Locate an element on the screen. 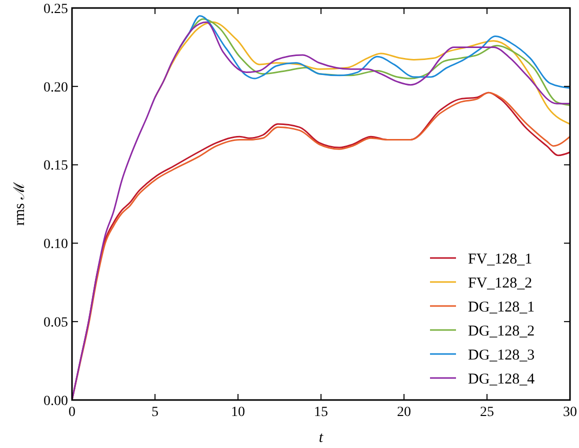 This screenshot has height=448, width=579. x-tick-label: 30 is located at coordinates (570, 412).